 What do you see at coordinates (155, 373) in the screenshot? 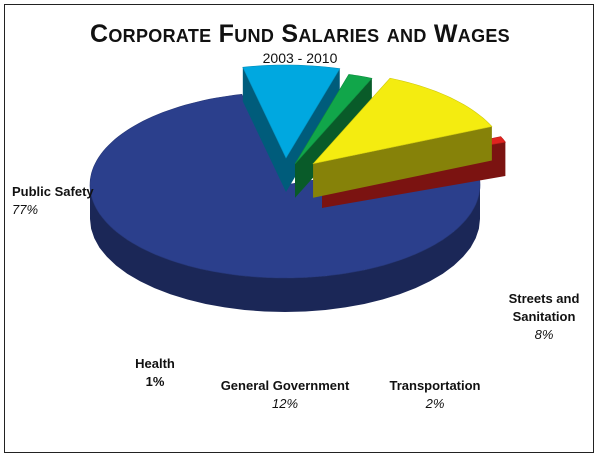
I see `label-health: Health 1%` at bounding box center [155, 373].